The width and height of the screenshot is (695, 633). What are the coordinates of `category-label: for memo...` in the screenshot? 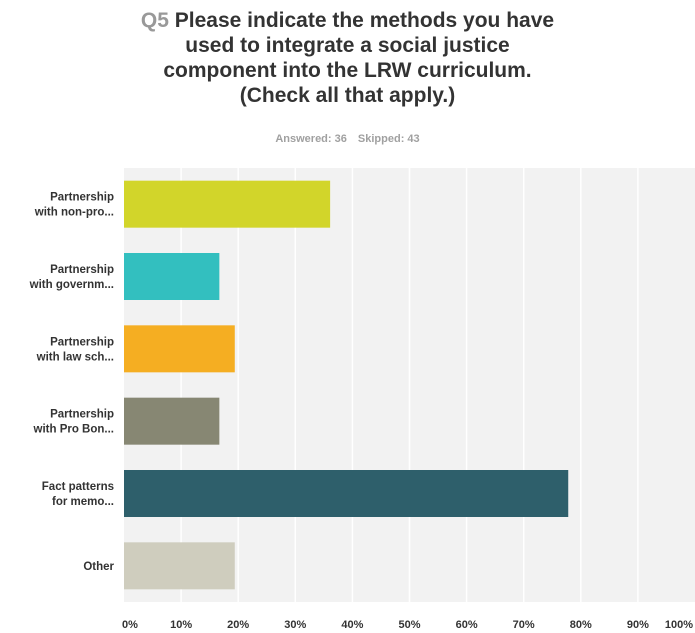 It's located at (83, 502).